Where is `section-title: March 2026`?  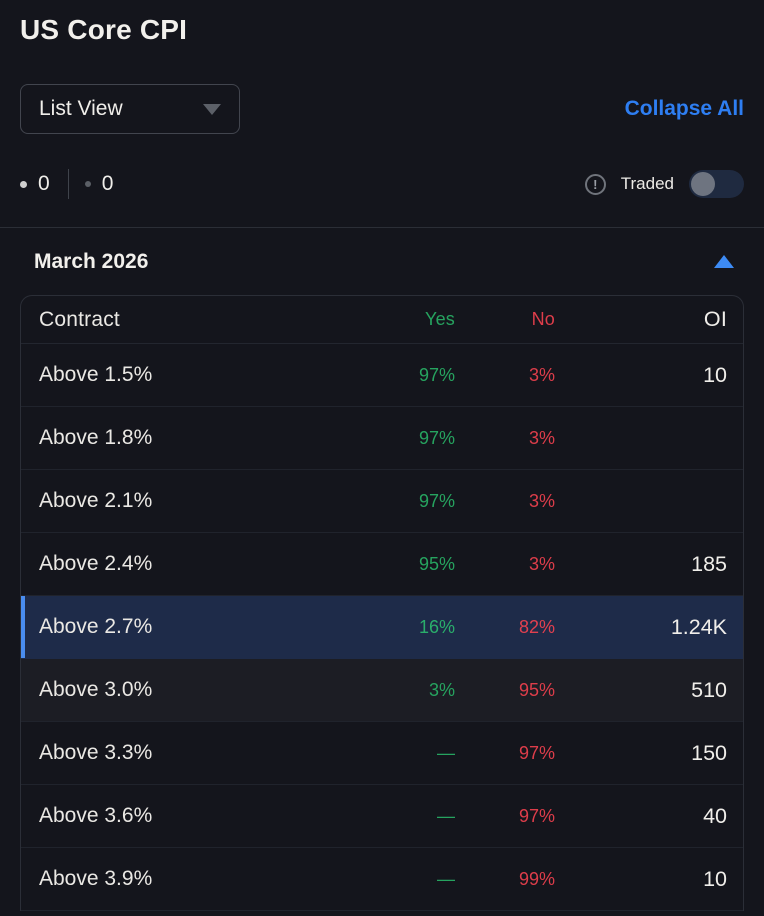 section-title: March 2026 is located at coordinates (91, 261).